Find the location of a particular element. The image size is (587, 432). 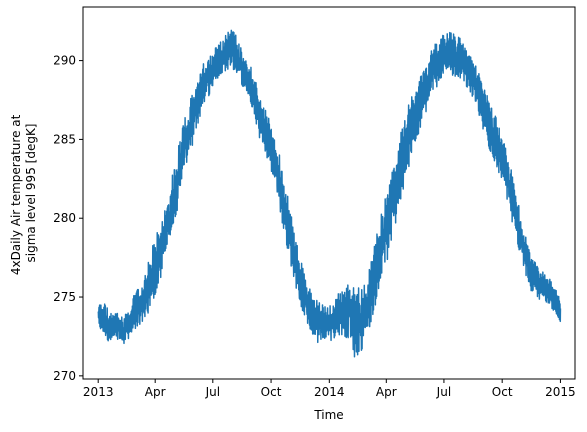

y-axis-label-line-2: sigma level 995 [degK] is located at coordinates (31, 193).